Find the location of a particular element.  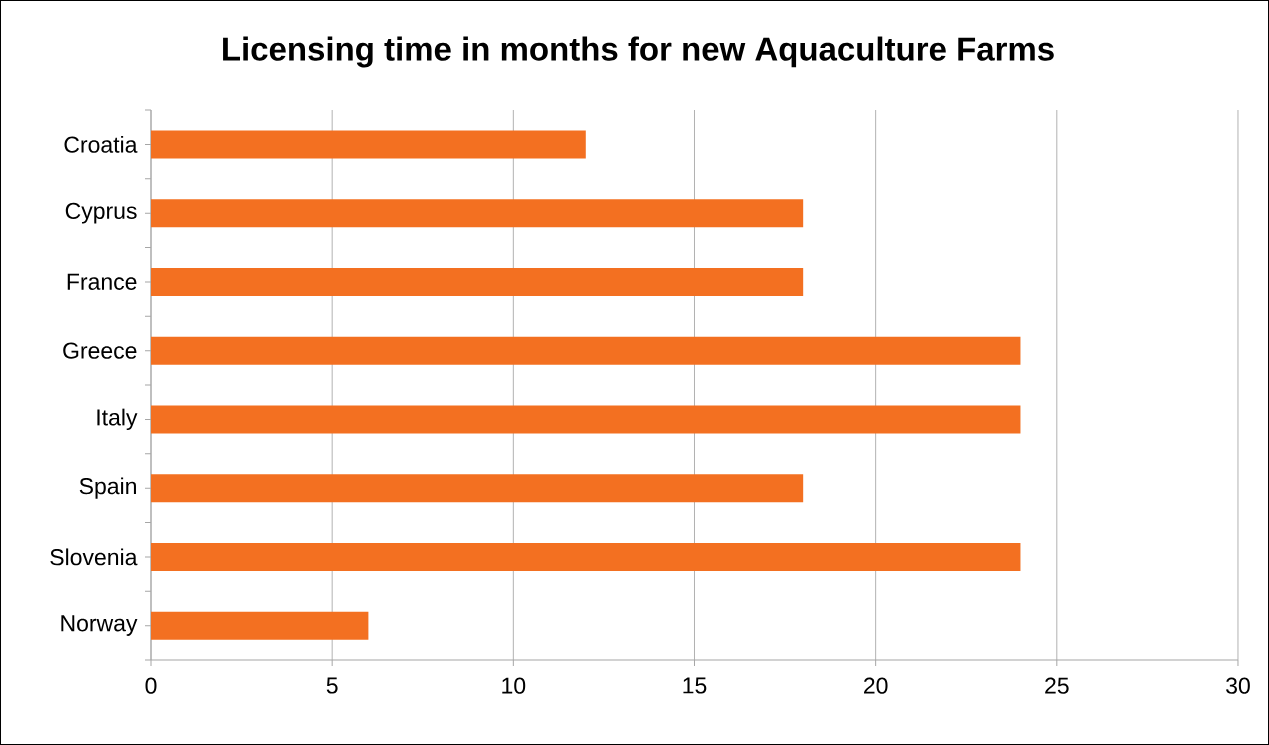

chart-title: Licensing time in months for new Aquaculture Farms is located at coordinates (638, 52).